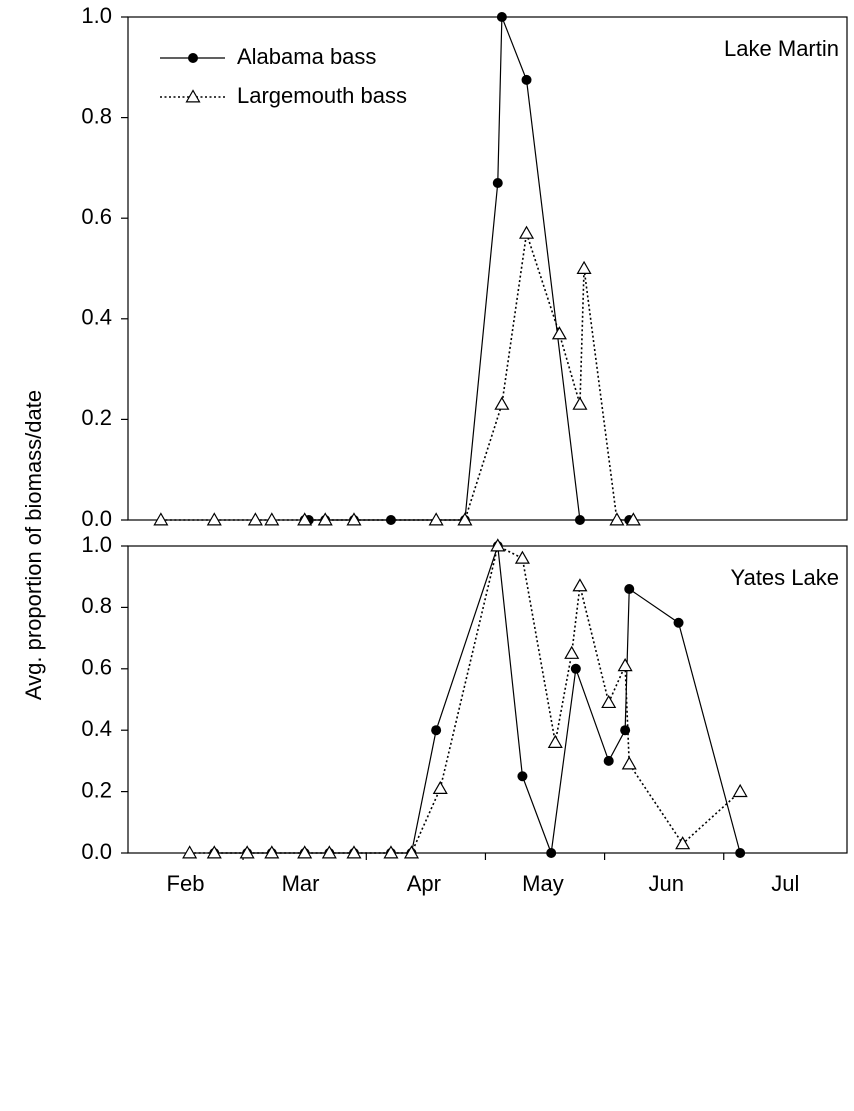 This screenshot has height=1111, width=854. What do you see at coordinates (186, 883) in the screenshot?
I see `x-tick-label: Feb` at bounding box center [186, 883].